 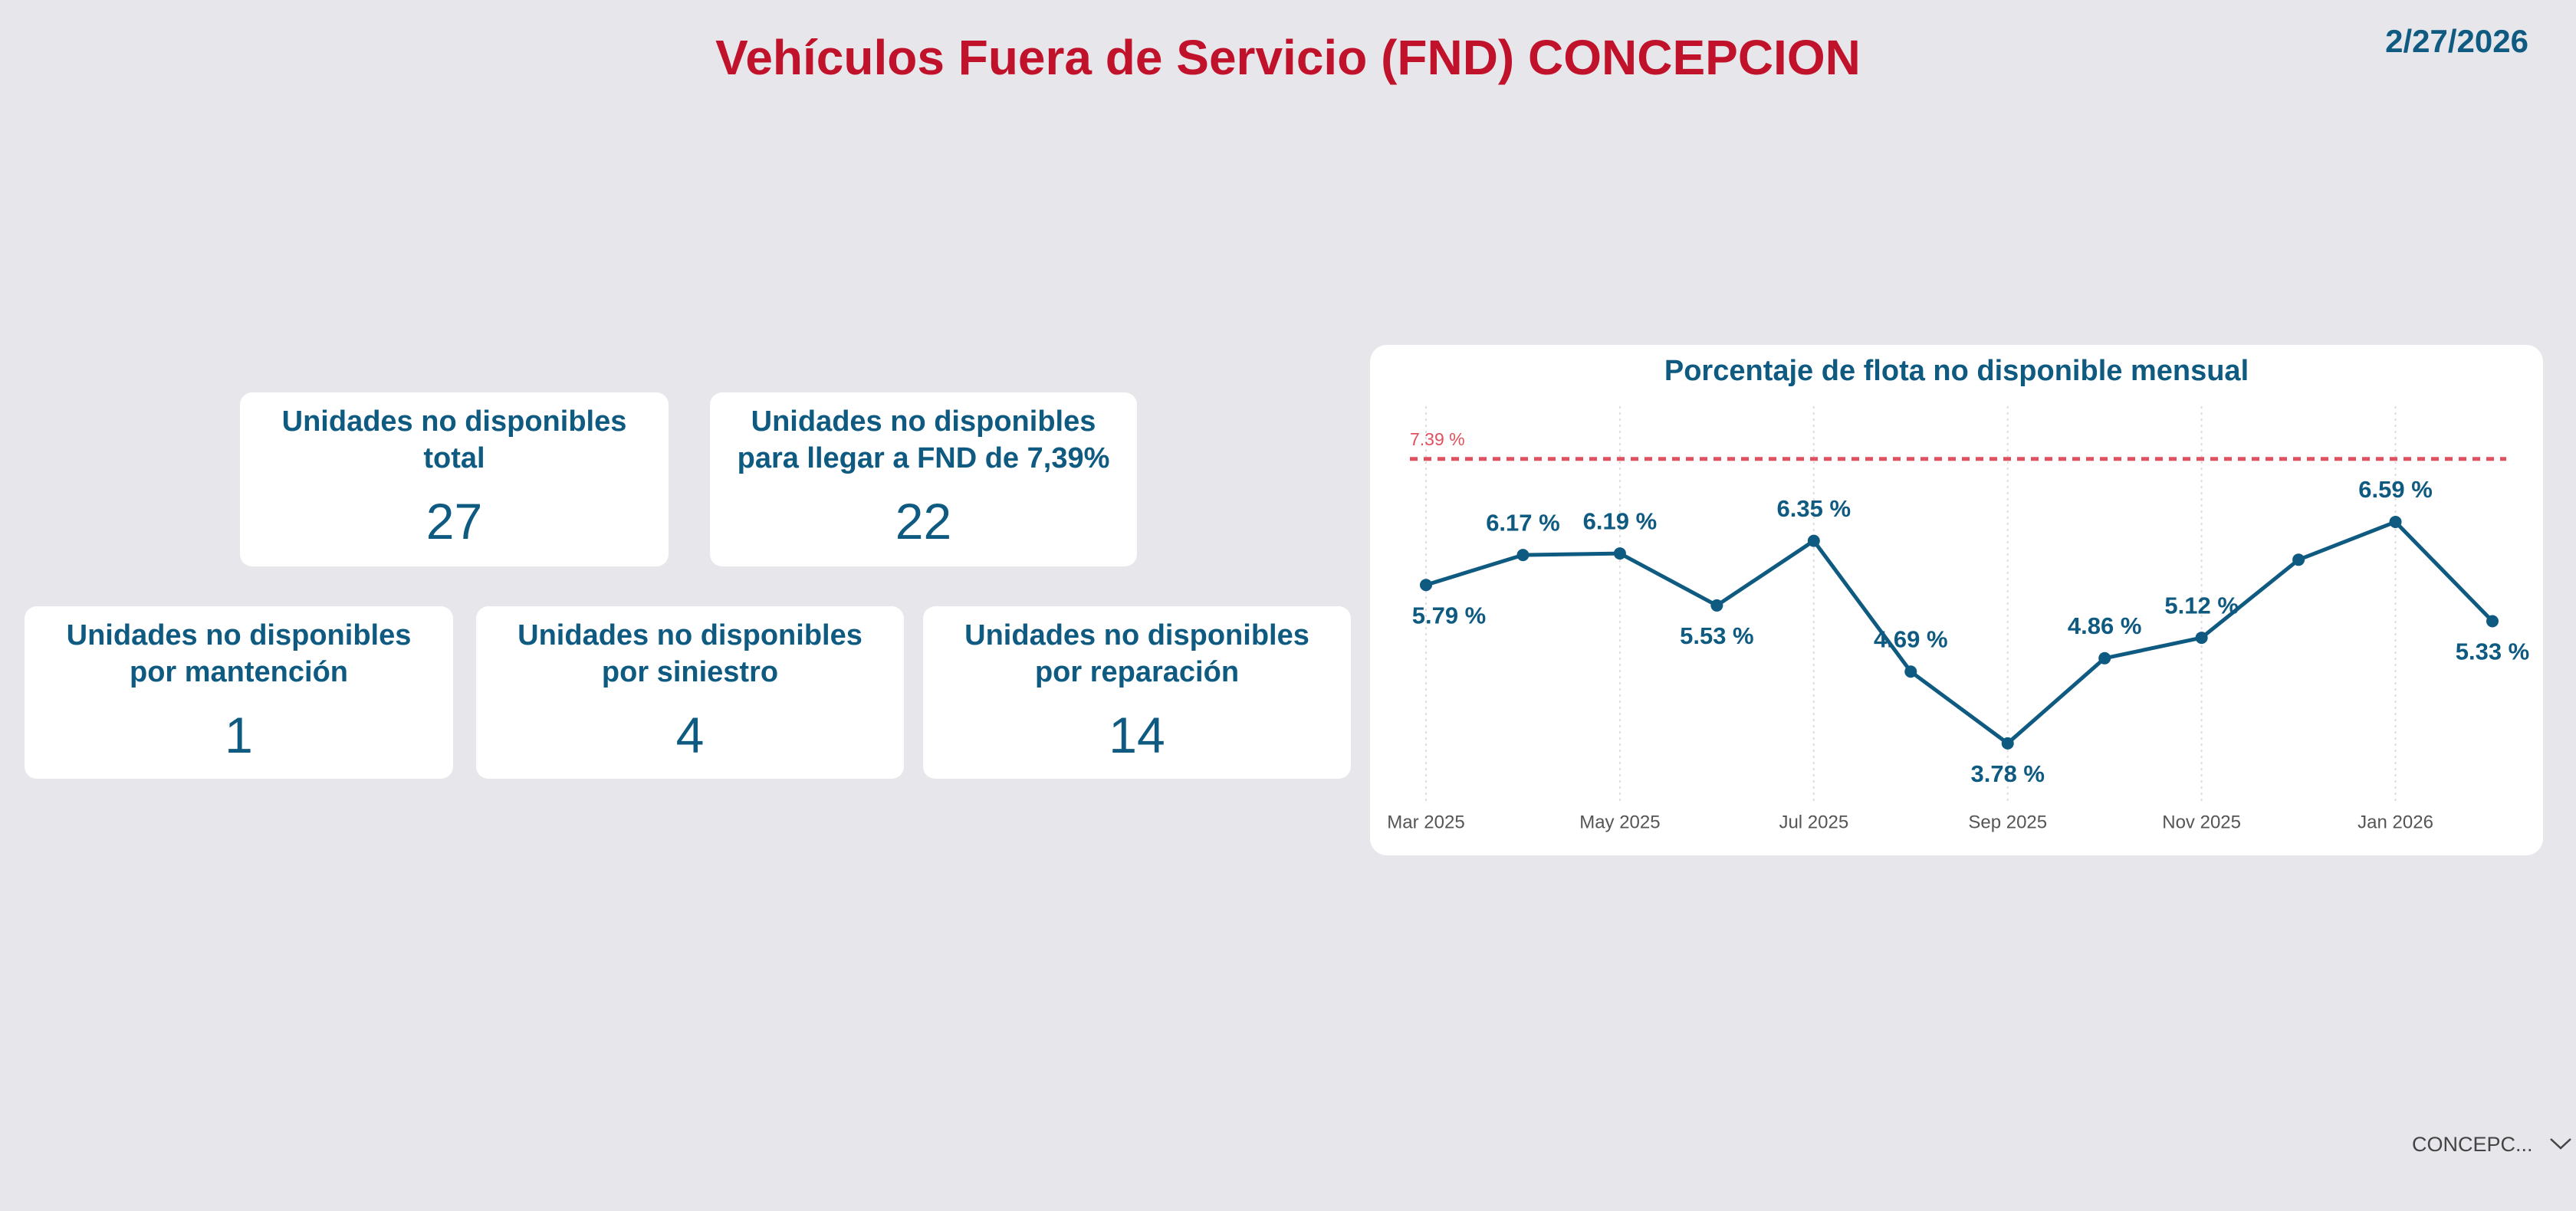 I want to click on kpi-title: Unidades no disponibles por siniestro, so click(x=690, y=654).